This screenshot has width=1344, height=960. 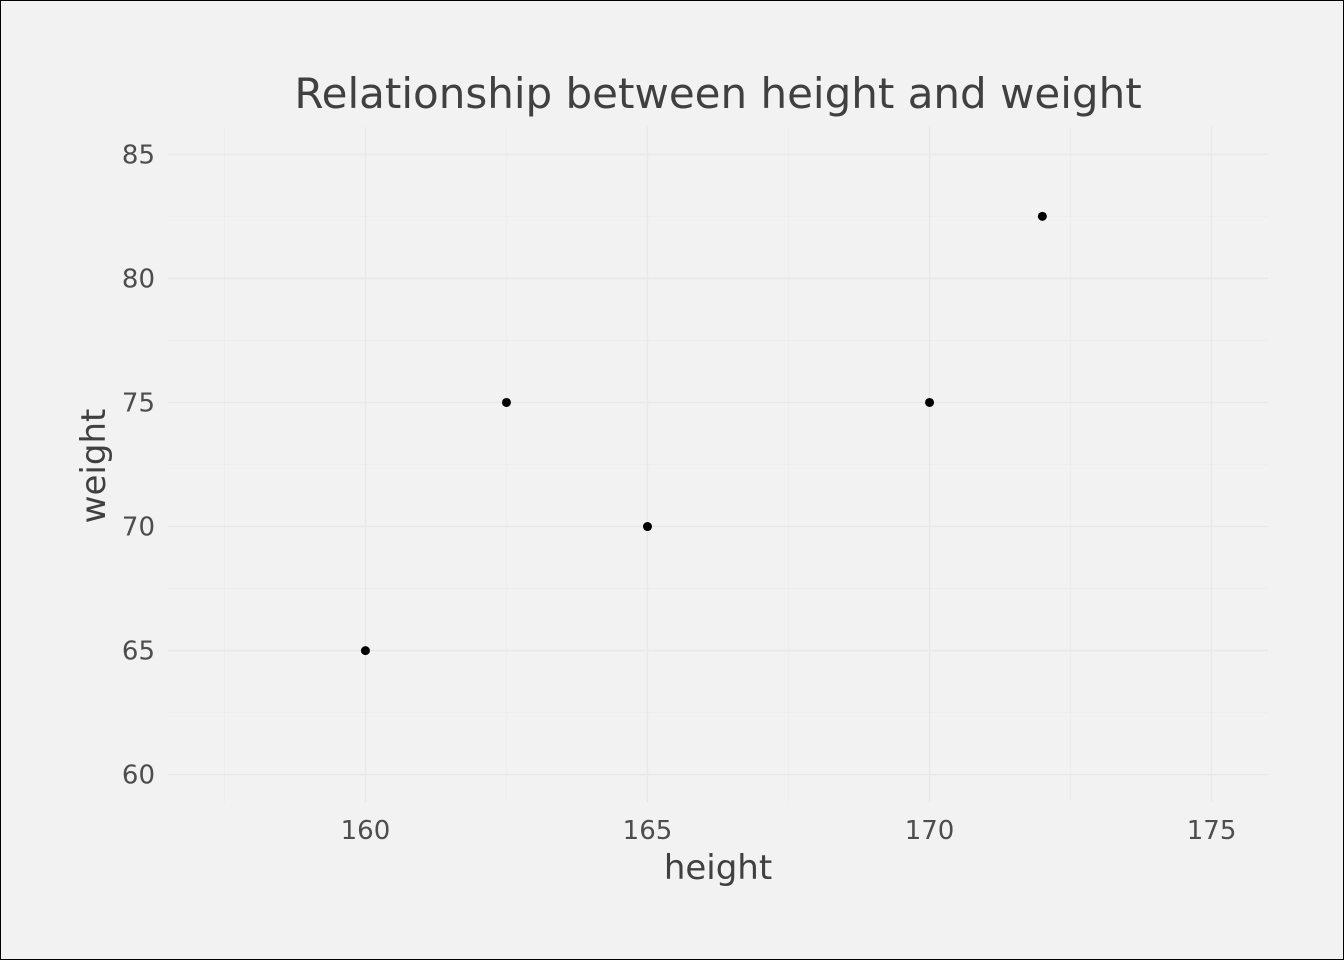 I want to click on x-tick-label: 175, so click(x=1212, y=831).